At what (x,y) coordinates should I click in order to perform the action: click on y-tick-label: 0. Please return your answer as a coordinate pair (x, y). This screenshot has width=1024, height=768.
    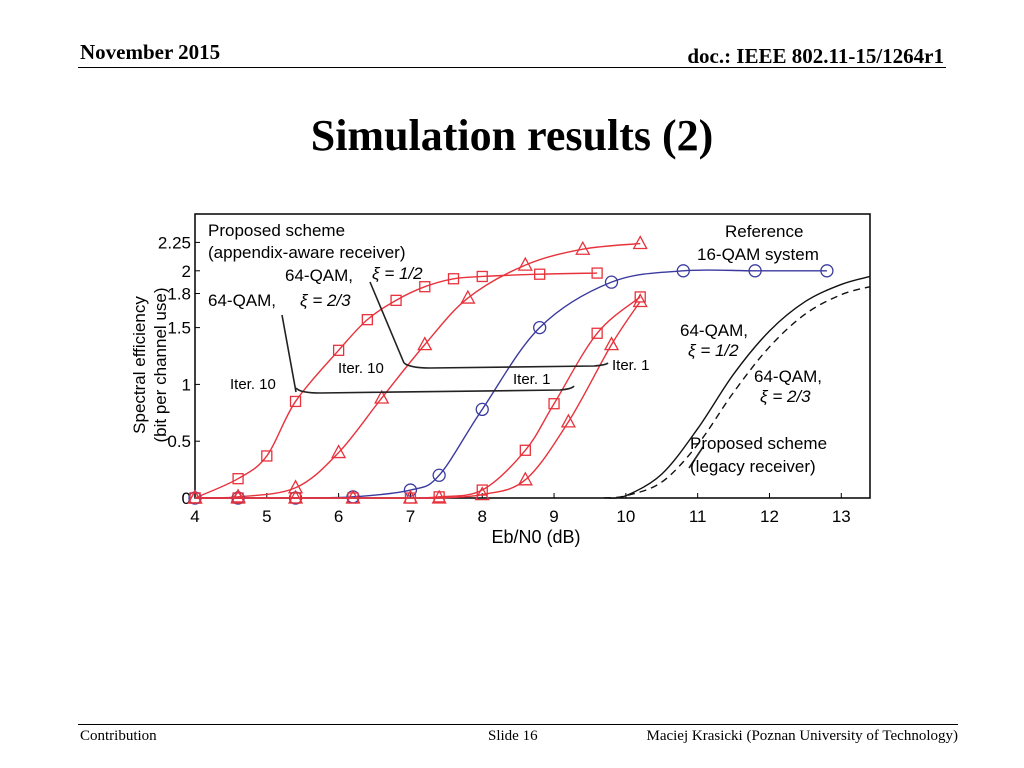
    Looking at the image, I should click on (186, 498).